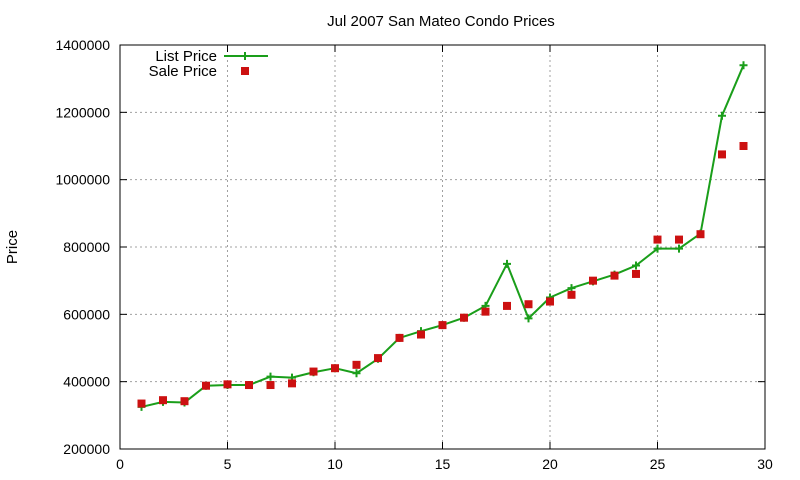 The width and height of the screenshot is (800, 480). I want to click on legend-label-sale-price: Sale Price, so click(183, 71).